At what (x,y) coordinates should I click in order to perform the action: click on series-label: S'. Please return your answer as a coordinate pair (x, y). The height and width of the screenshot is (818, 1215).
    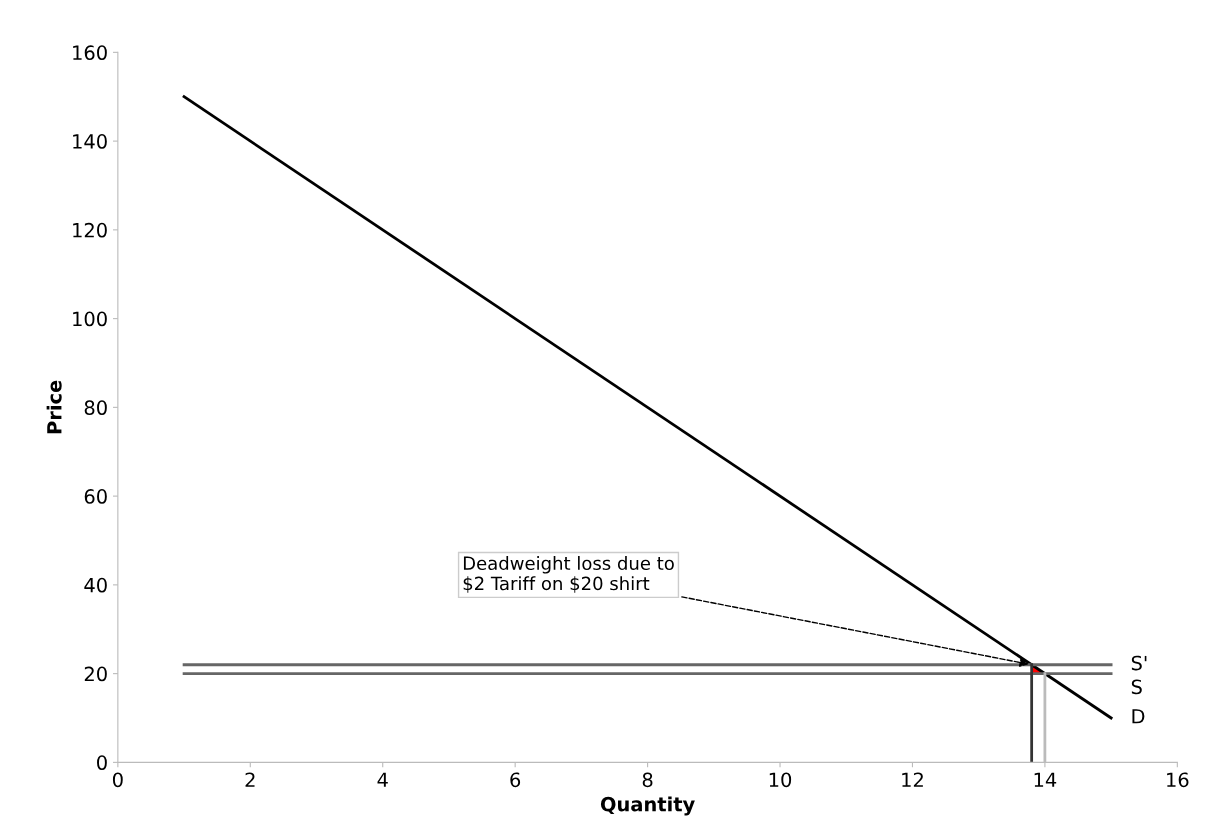
    Looking at the image, I should click on (1139, 663).